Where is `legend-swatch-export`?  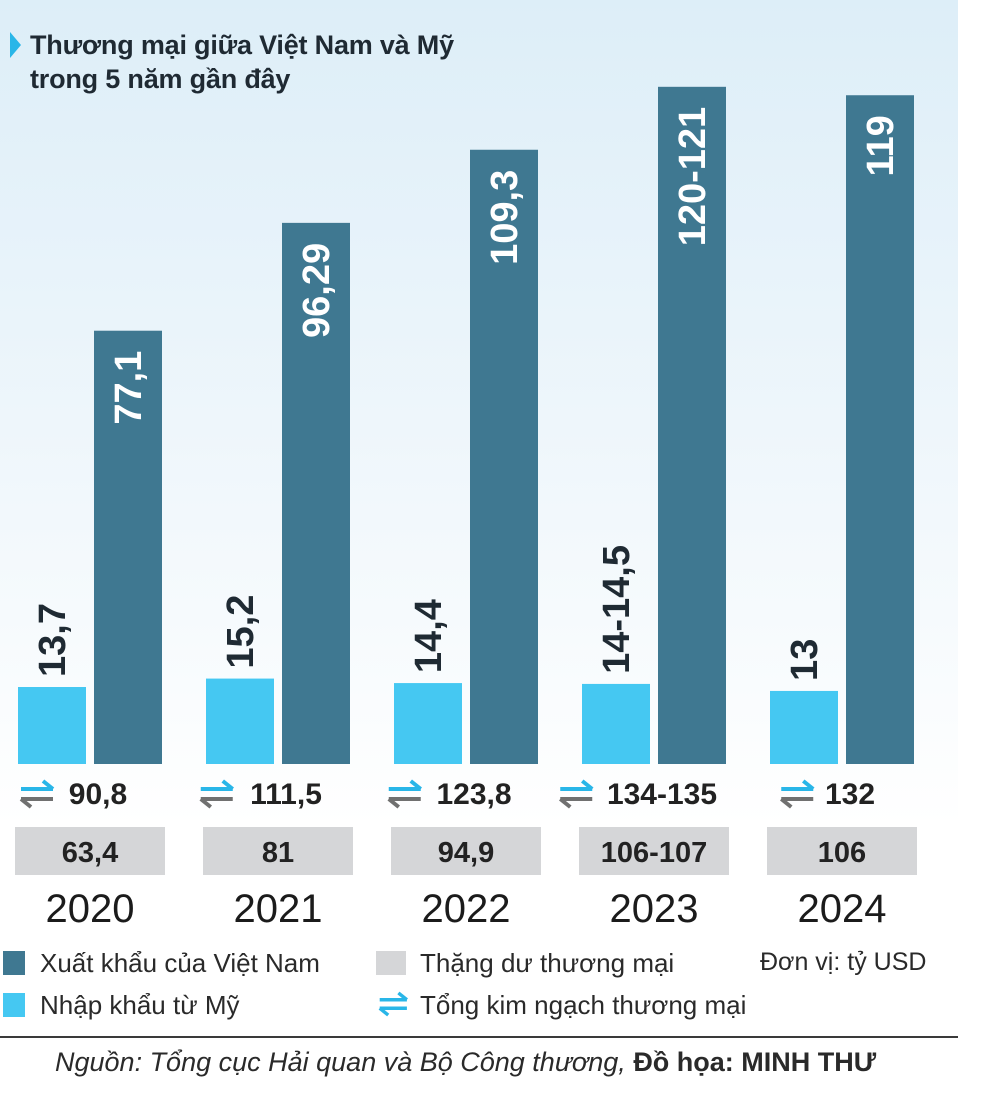
legend-swatch-export is located at coordinates (14, 963).